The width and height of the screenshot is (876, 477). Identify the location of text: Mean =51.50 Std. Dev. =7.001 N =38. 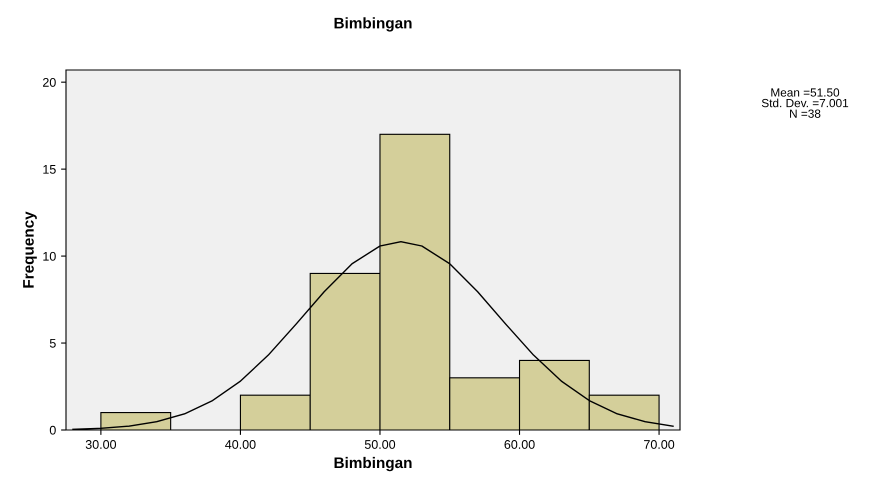
(805, 103).